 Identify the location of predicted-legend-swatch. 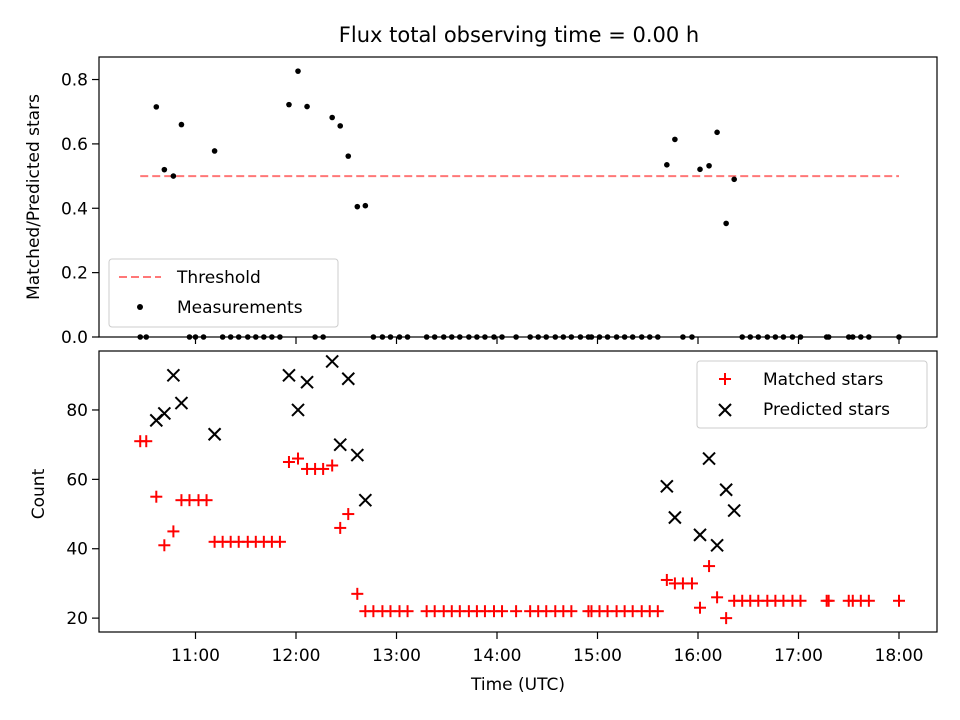
(725, 410).